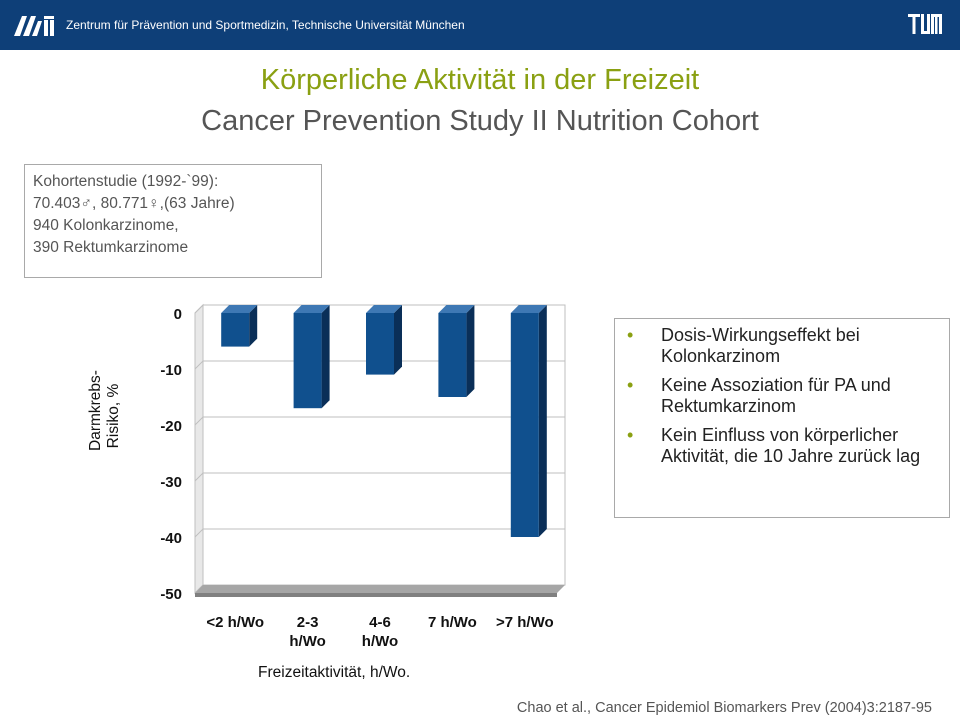 Image resolution: width=960 pixels, height=720 pixels. I want to click on y-axis-label-line: Darmkrebs-, so click(95, 410).